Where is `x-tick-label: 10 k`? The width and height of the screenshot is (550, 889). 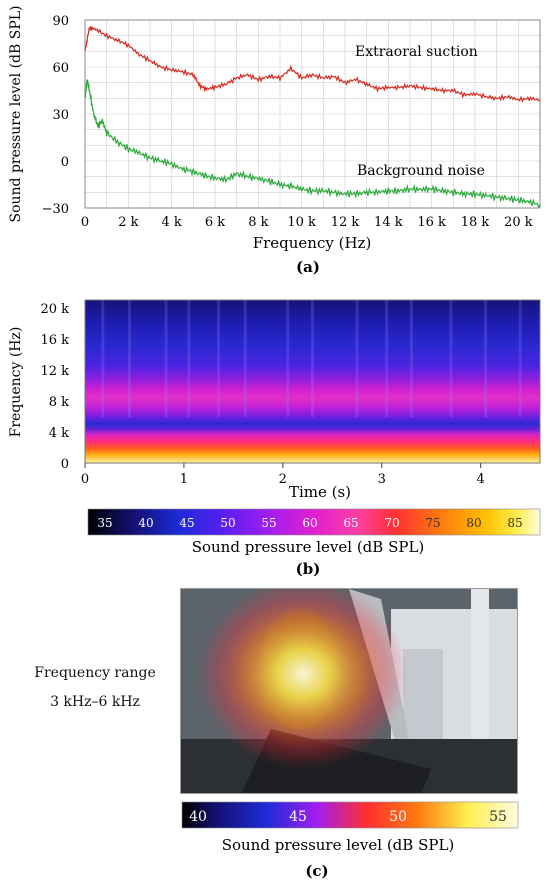
x-tick-label: 10 k is located at coordinates (301, 222).